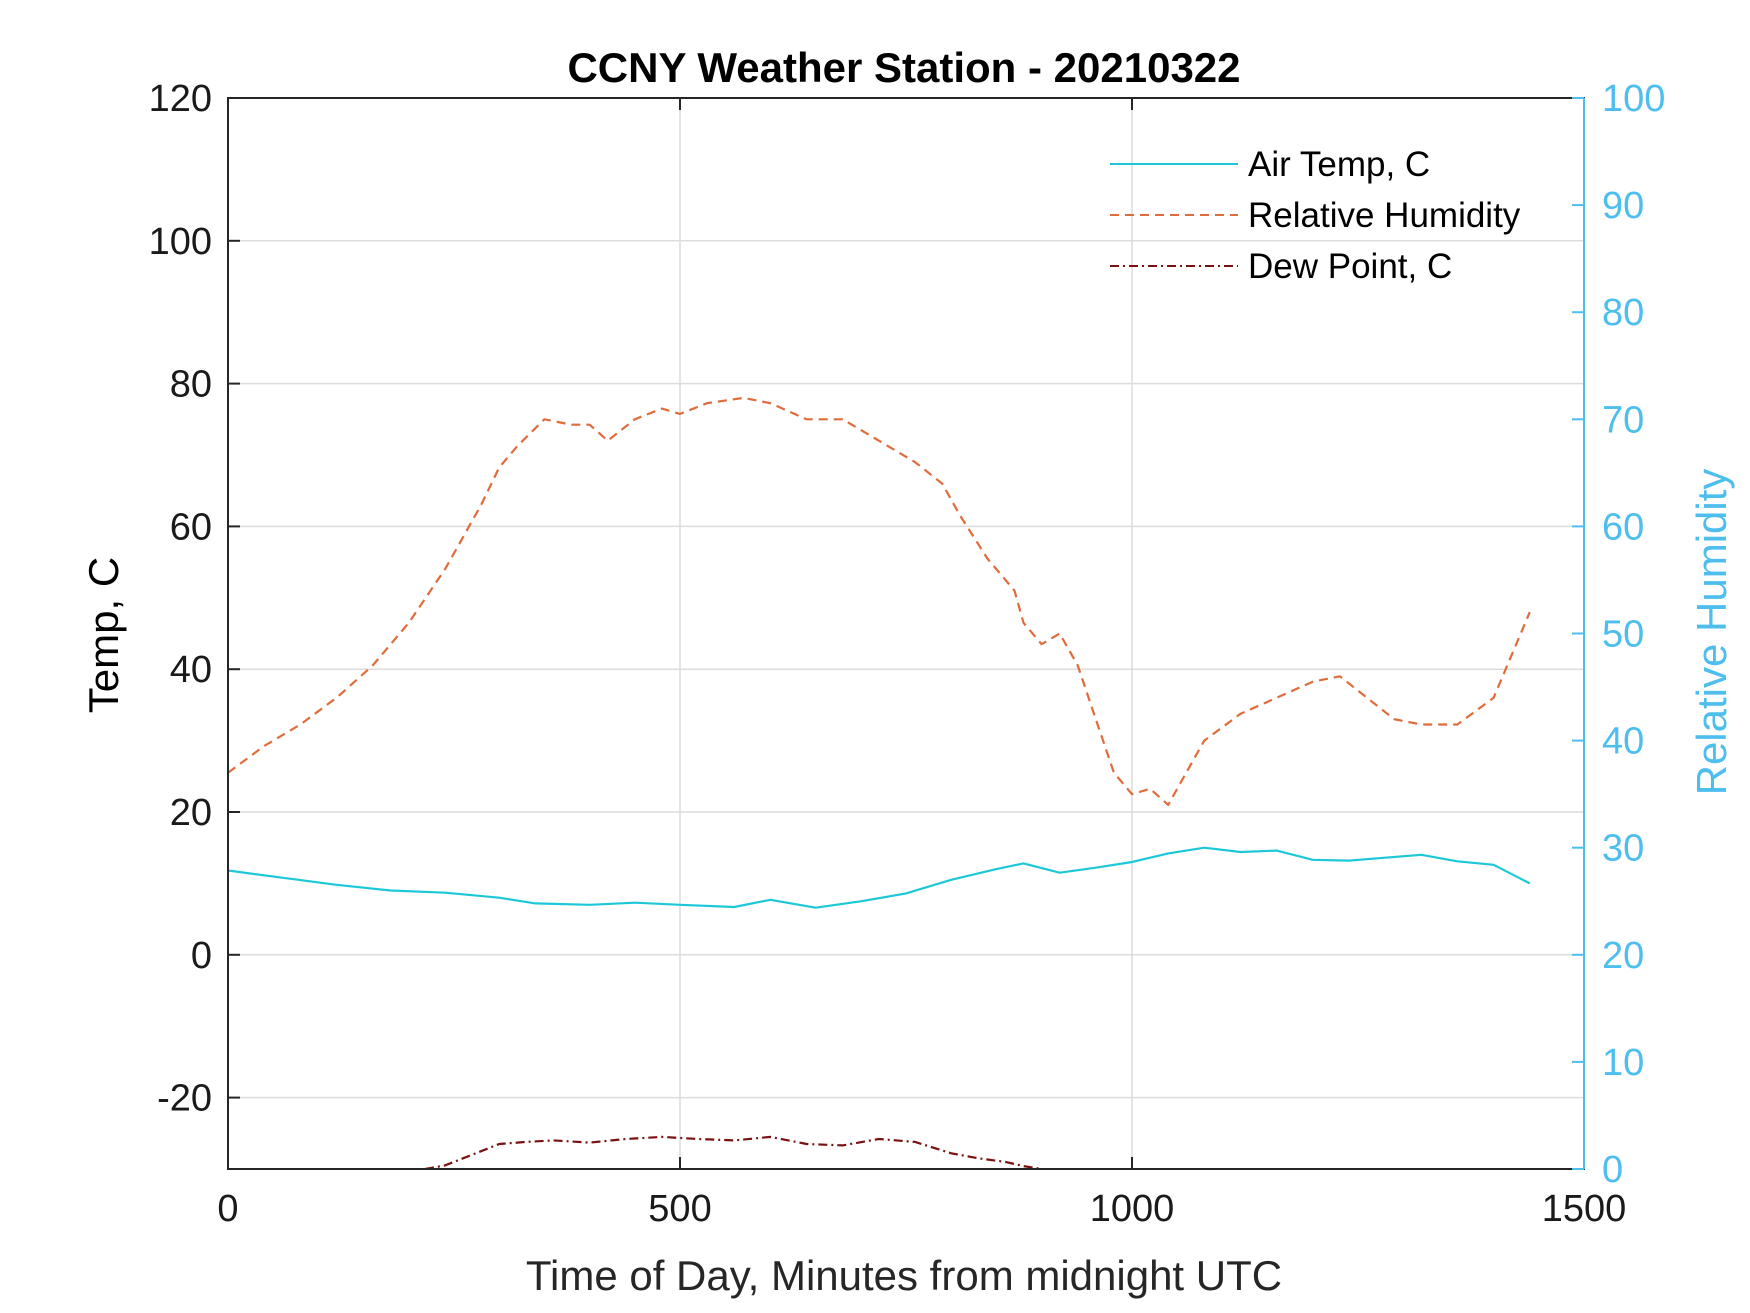 This screenshot has width=1750, height=1313. Describe the element at coordinates (1623, 527) in the screenshot. I see `right-tick-label: 60` at that location.